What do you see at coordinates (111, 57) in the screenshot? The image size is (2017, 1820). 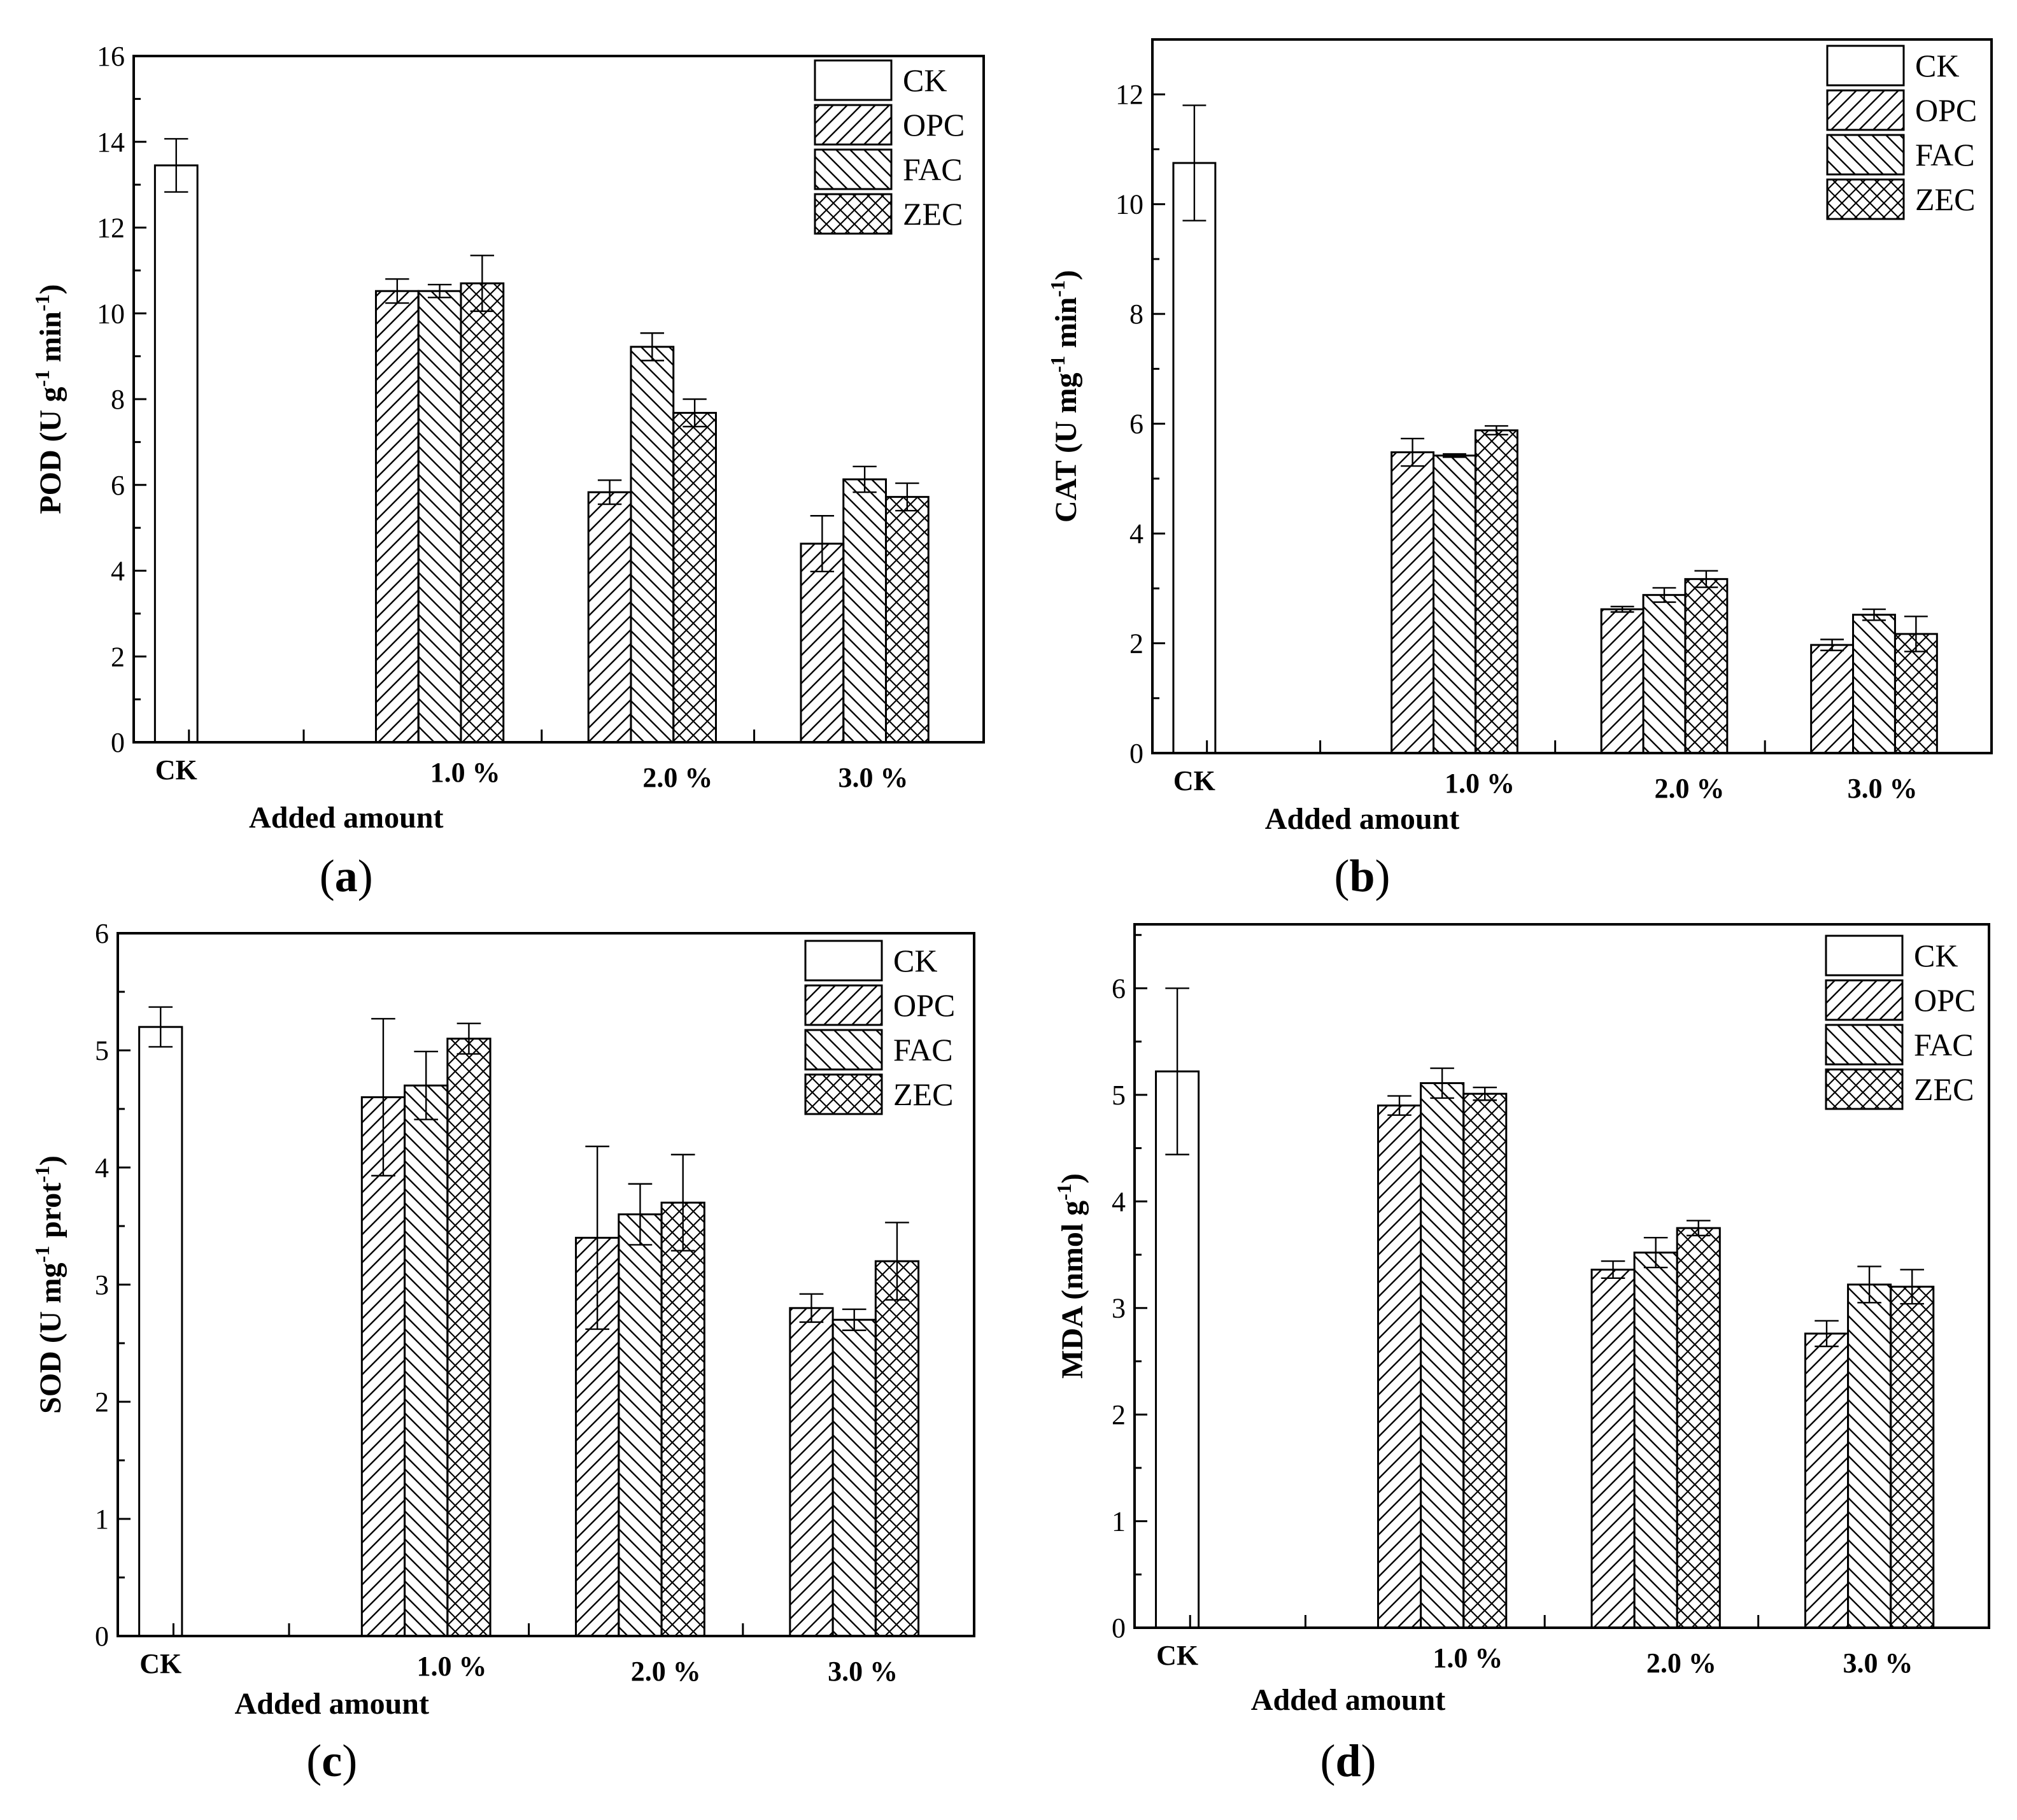 I see `y-tick-label: 16` at bounding box center [111, 57].